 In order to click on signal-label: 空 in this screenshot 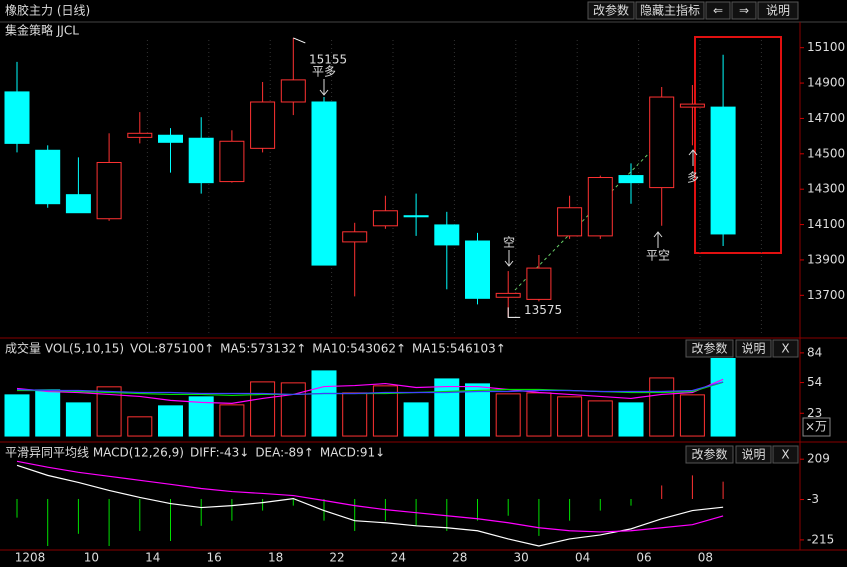, I will do `click(509, 243)`.